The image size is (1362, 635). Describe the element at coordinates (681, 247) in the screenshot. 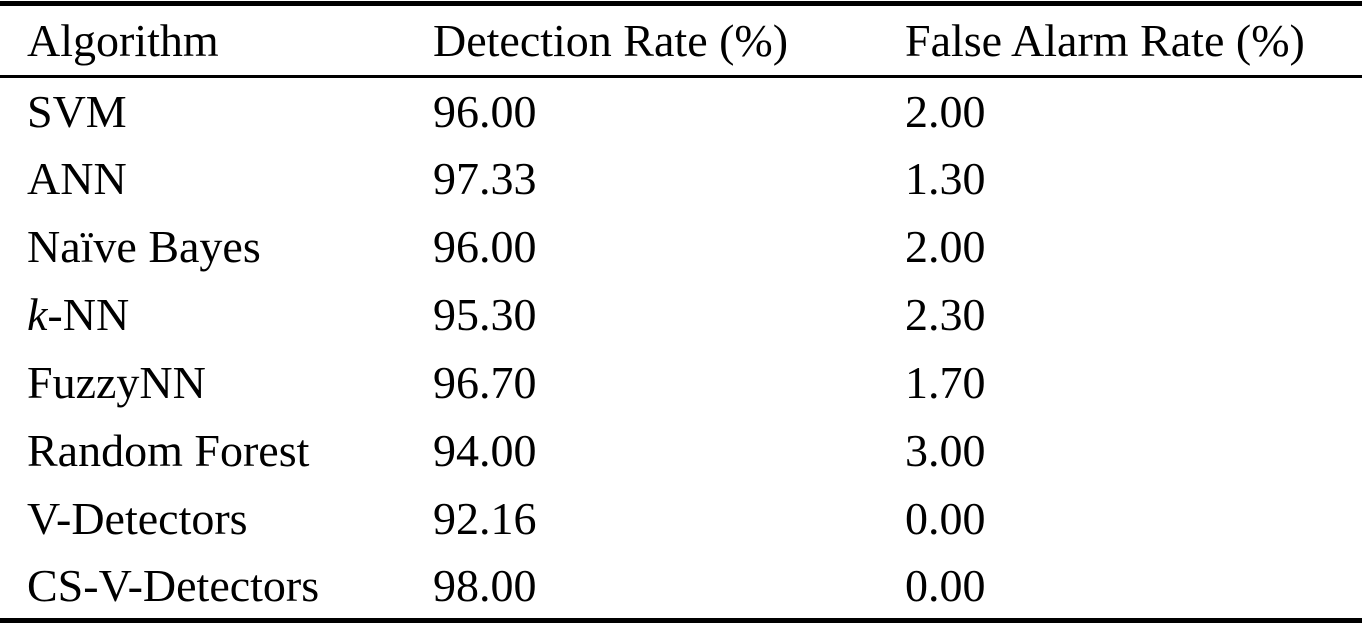

I see `table-row: Naïve Bayes 96.00 2.00` at that location.